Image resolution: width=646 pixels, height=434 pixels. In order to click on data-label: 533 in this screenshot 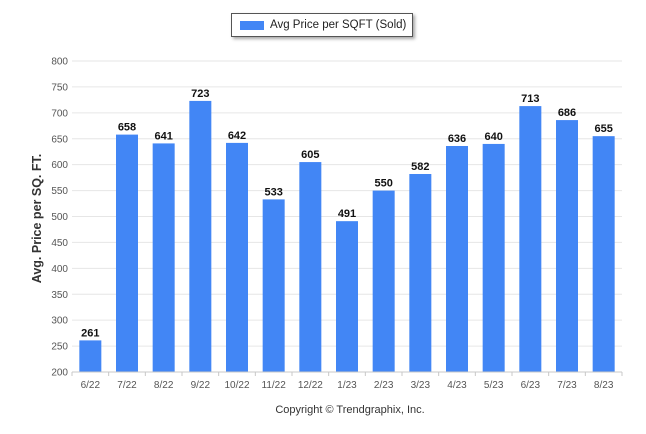, I will do `click(273, 192)`.